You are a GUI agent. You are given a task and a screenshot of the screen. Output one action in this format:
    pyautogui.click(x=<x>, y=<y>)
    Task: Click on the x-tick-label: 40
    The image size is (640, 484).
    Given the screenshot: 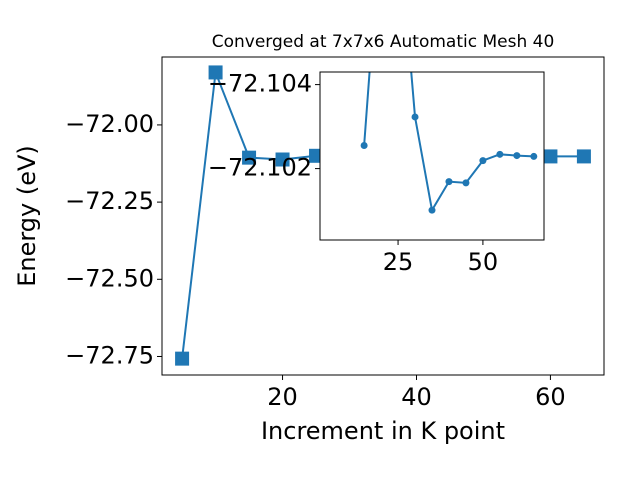 What is the action you would take?
    pyautogui.click(x=416, y=397)
    